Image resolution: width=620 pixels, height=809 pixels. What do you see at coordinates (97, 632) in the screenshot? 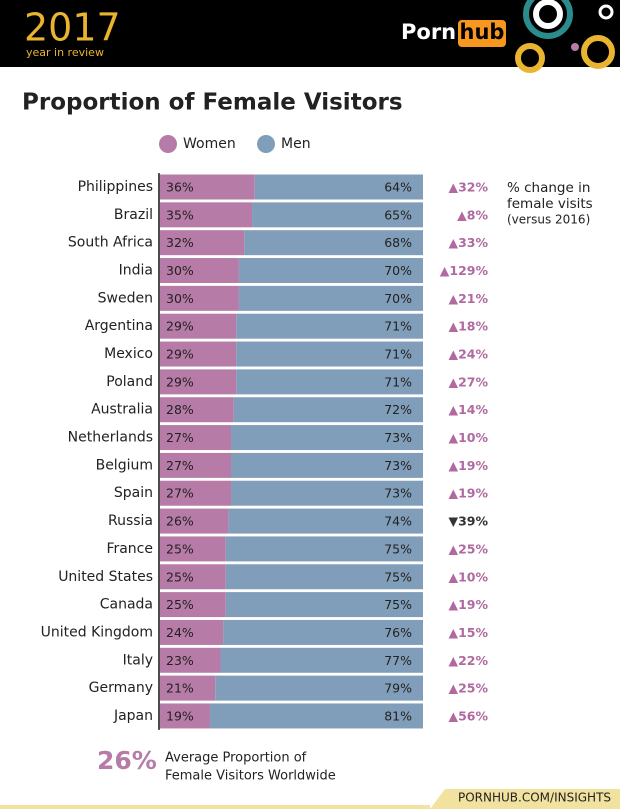
I see `y-tick-label: United Kingdom` at bounding box center [97, 632].